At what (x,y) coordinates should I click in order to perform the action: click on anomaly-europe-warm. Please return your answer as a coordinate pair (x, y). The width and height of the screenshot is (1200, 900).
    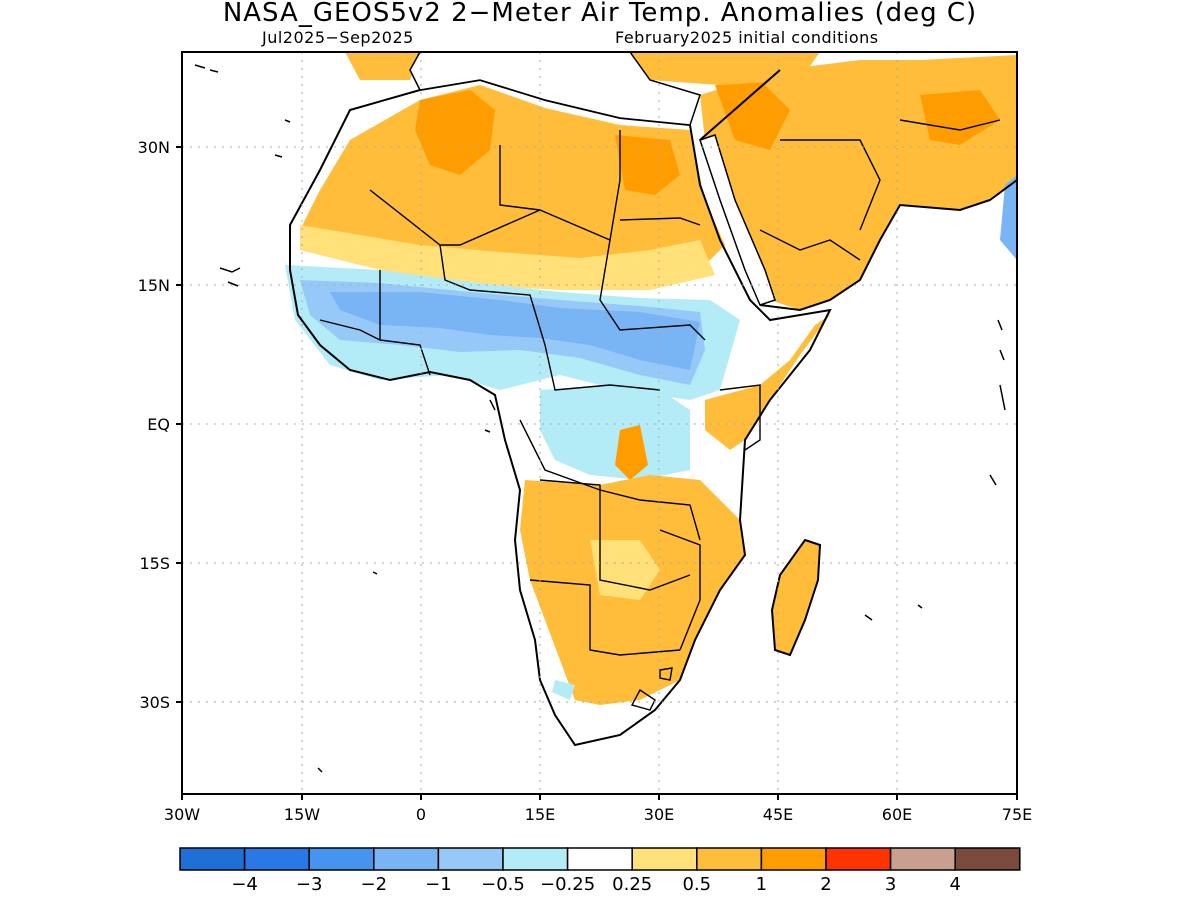
    Looking at the image, I should click on (582, 68).